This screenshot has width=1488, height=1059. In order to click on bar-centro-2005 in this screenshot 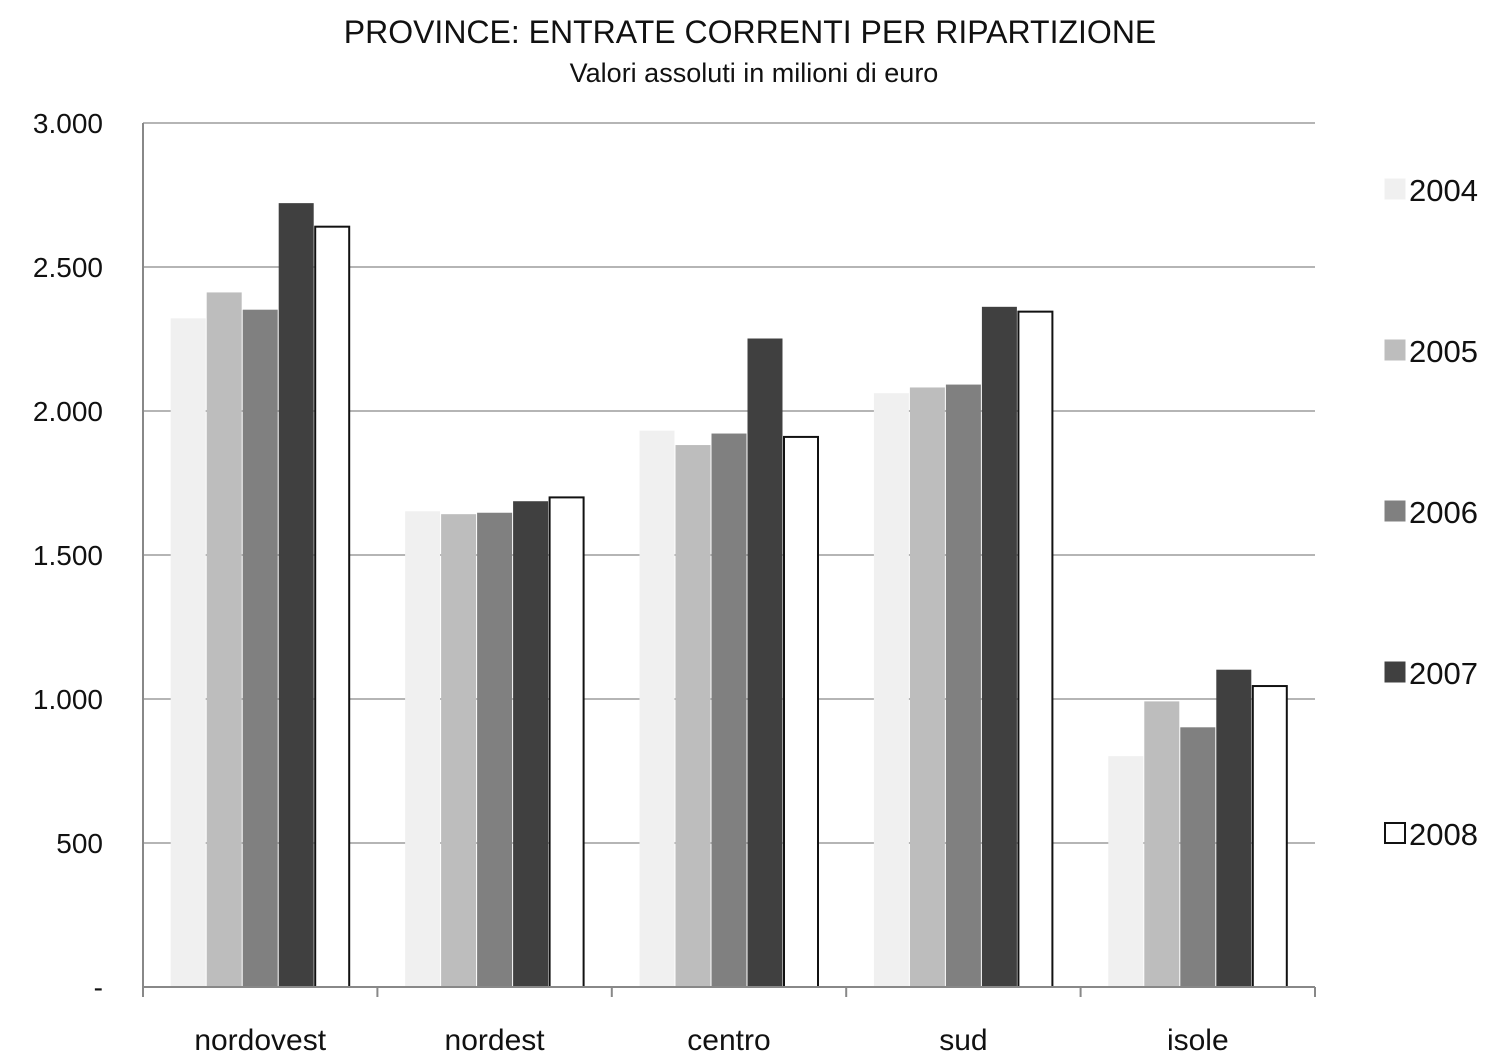, I will do `click(693, 716)`.